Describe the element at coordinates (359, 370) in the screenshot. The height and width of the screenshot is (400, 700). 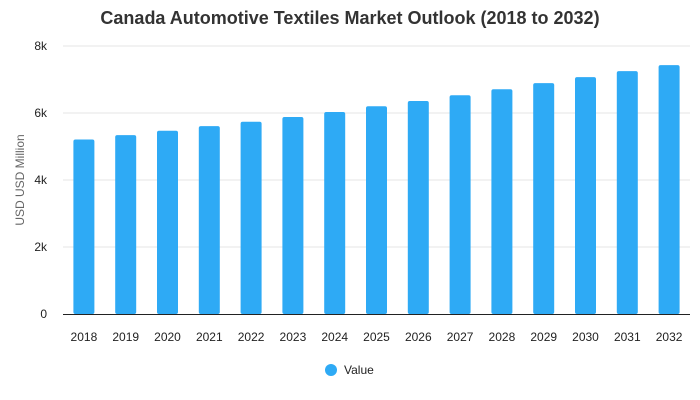
I see `legend-label: Value` at that location.